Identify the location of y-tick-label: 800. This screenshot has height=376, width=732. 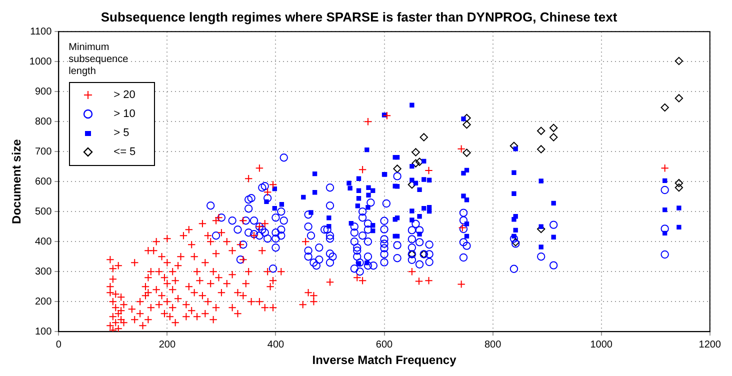
(43, 122).